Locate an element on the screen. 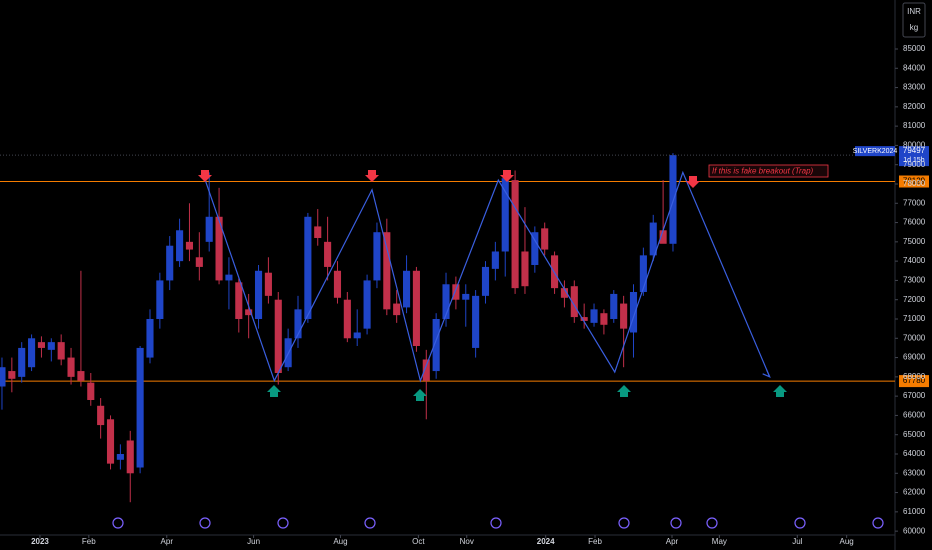 This screenshot has width=932, height=550. y-tick-label: 67000 is located at coordinates (914, 395).